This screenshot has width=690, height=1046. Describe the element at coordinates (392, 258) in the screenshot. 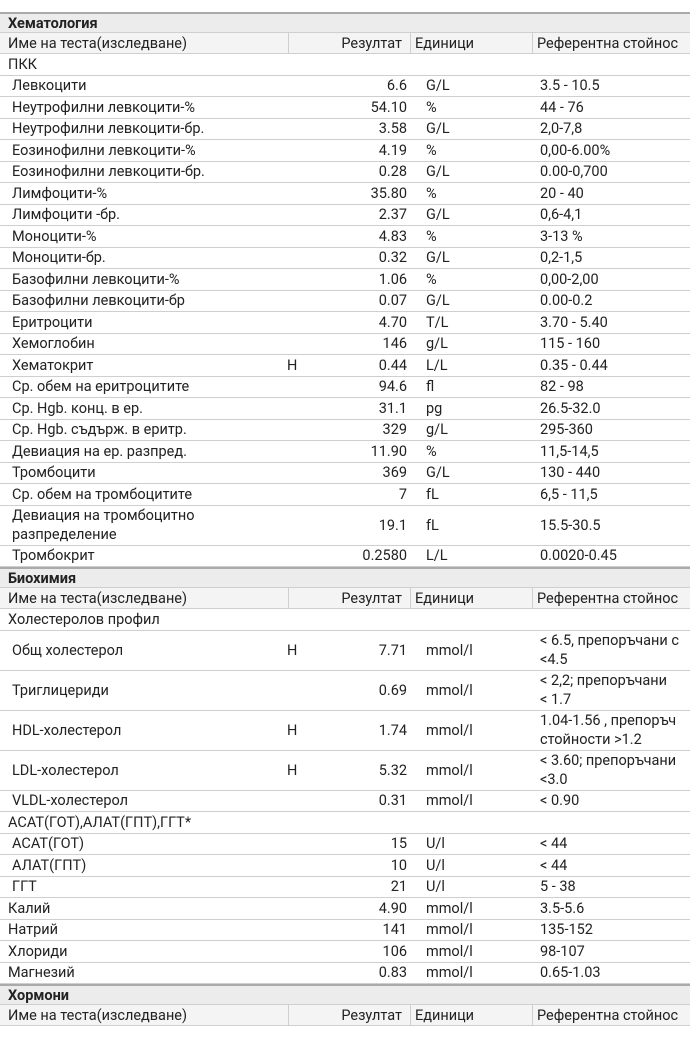

I see `result: 0.32` at that location.